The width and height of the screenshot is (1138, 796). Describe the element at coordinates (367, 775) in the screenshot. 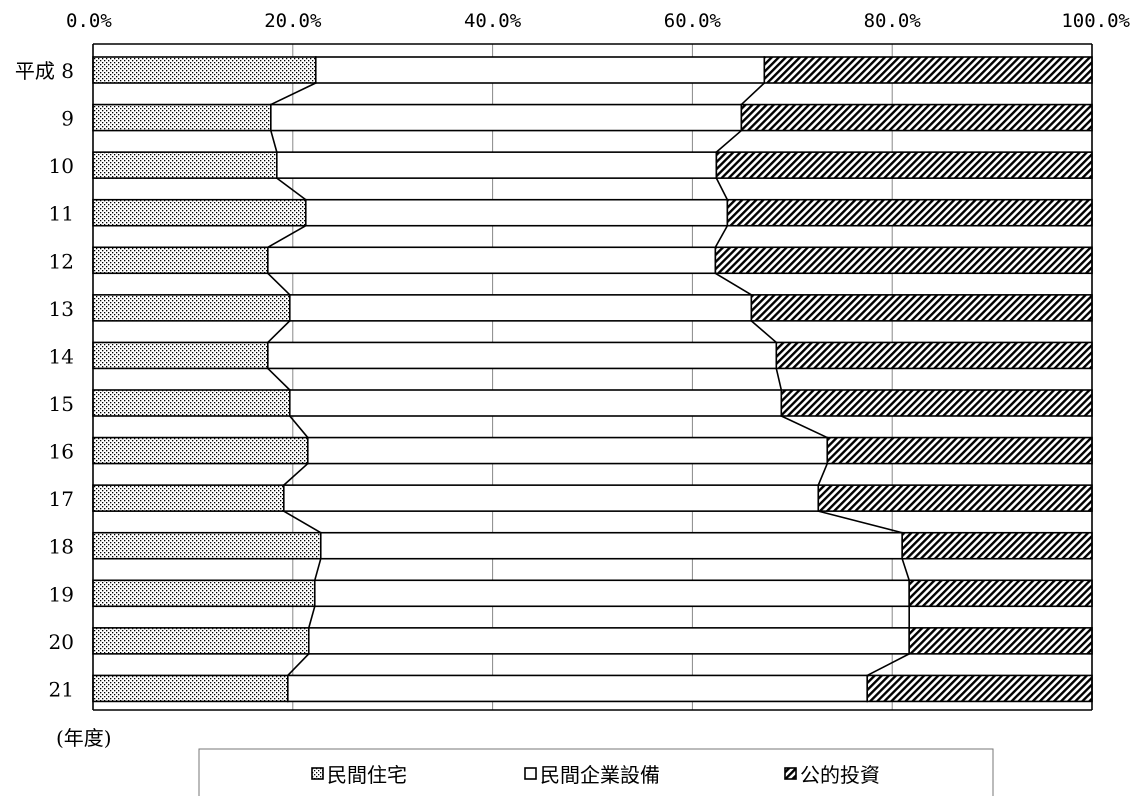

I see `legend-label: 民間住宅` at that location.